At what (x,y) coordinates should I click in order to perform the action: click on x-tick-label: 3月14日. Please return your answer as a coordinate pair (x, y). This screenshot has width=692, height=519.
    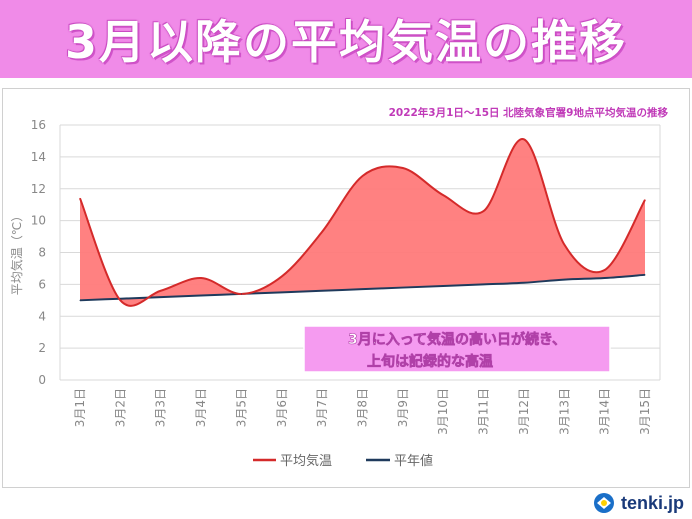
    Looking at the image, I should click on (605, 411).